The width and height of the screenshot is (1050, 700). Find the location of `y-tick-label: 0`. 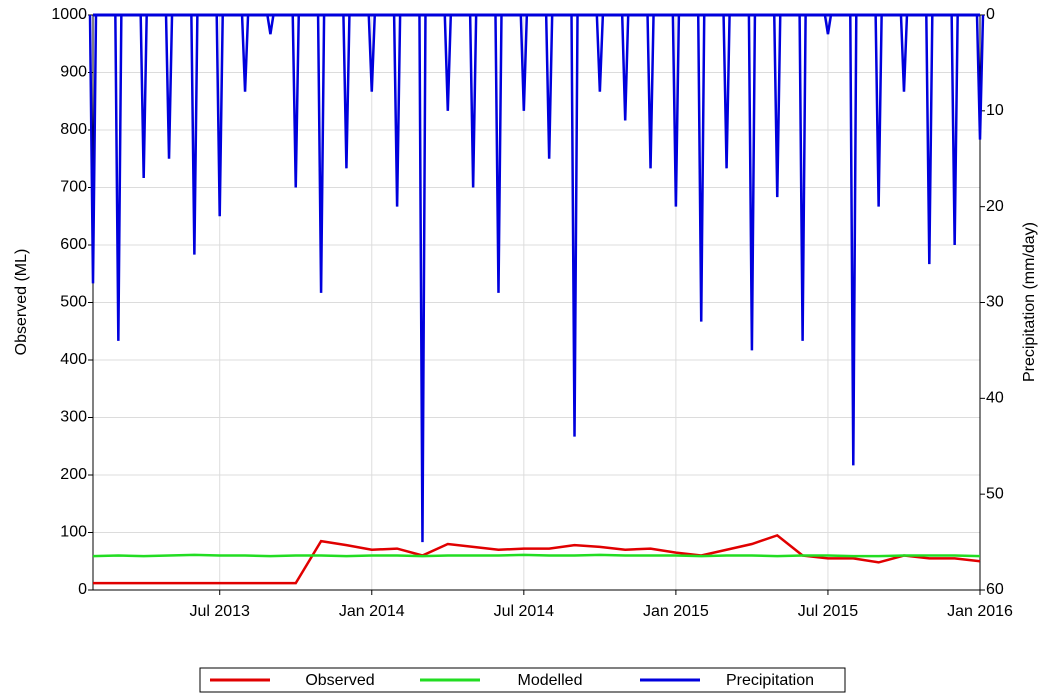

y-tick-label: 0 is located at coordinates (82, 589).